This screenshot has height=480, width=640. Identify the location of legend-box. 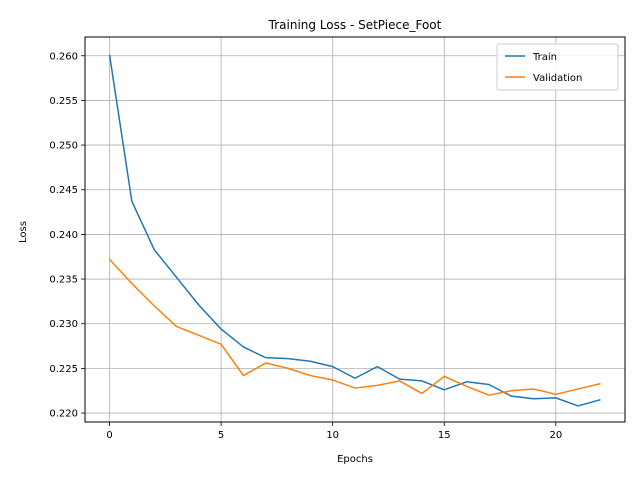
(557, 67).